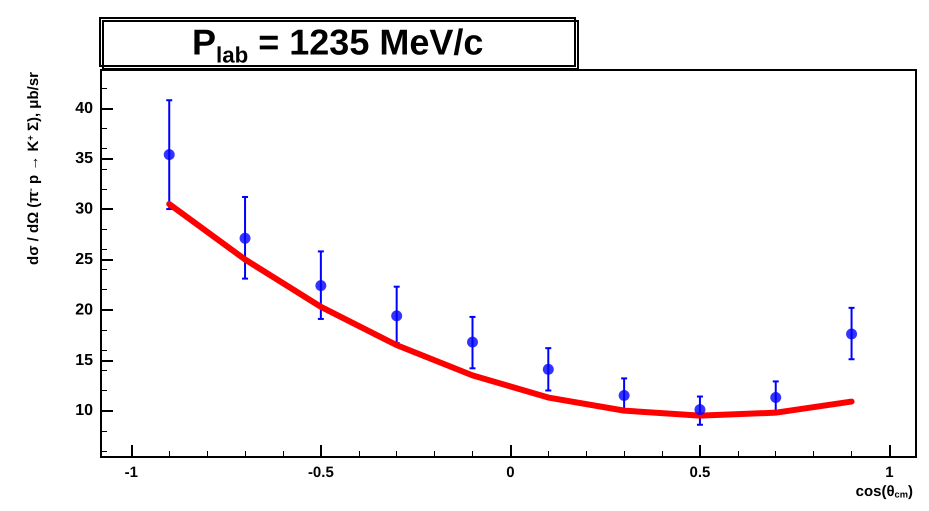 The width and height of the screenshot is (929, 511). Describe the element at coordinates (84, 108) in the screenshot. I see `y-tick-label: 40` at that location.